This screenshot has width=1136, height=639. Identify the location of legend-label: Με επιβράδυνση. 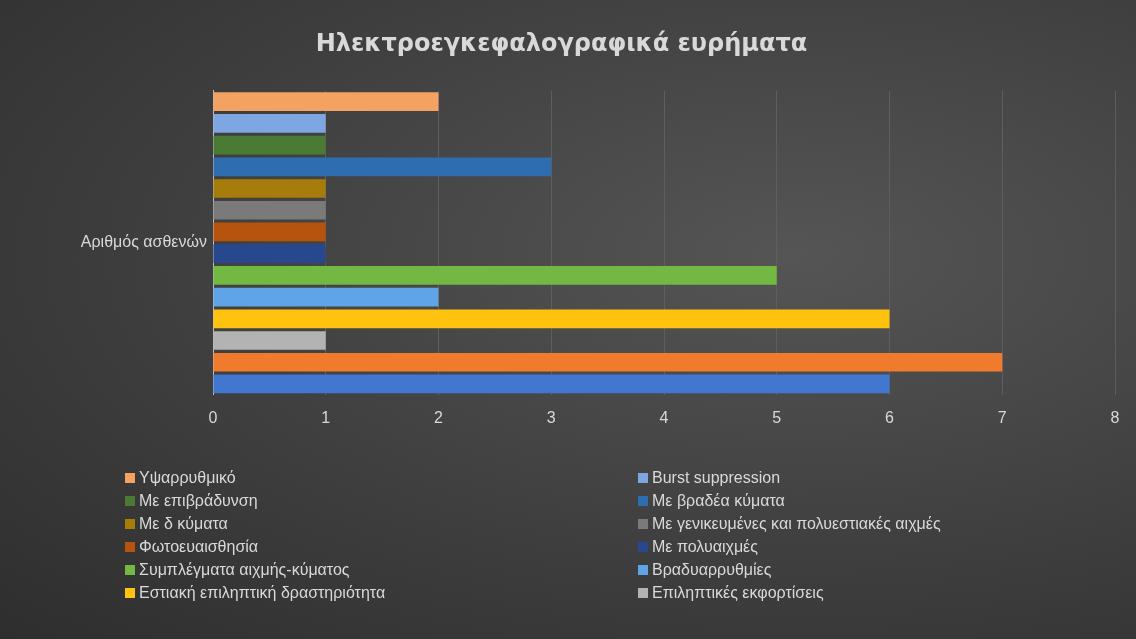
(198, 500).